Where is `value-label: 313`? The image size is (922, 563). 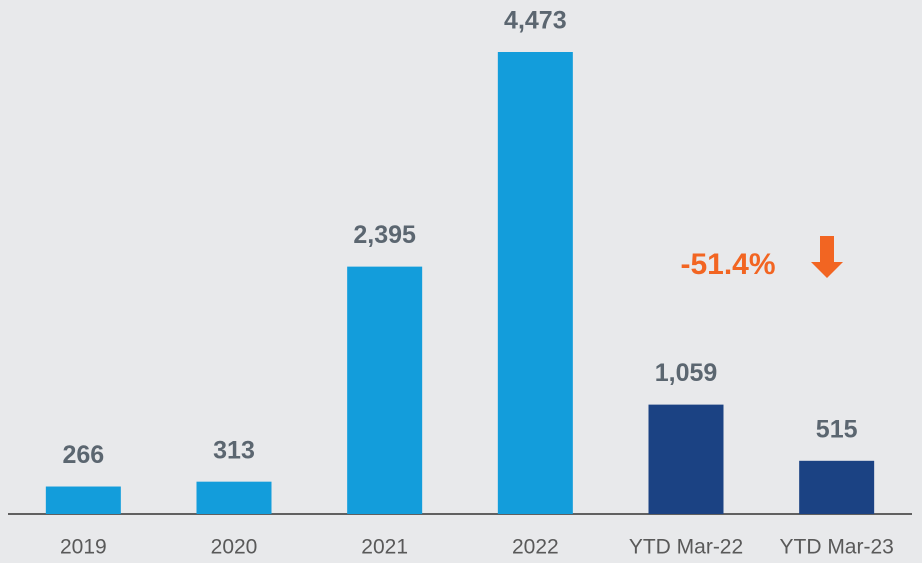 value-label: 313 is located at coordinates (234, 450).